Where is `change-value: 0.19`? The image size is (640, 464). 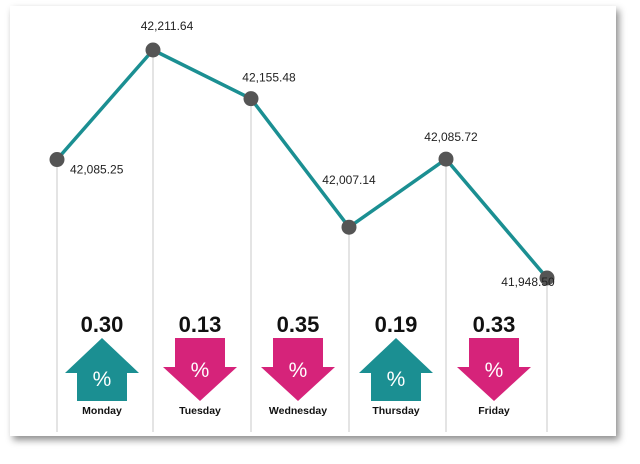 change-value: 0.19 is located at coordinates (396, 324).